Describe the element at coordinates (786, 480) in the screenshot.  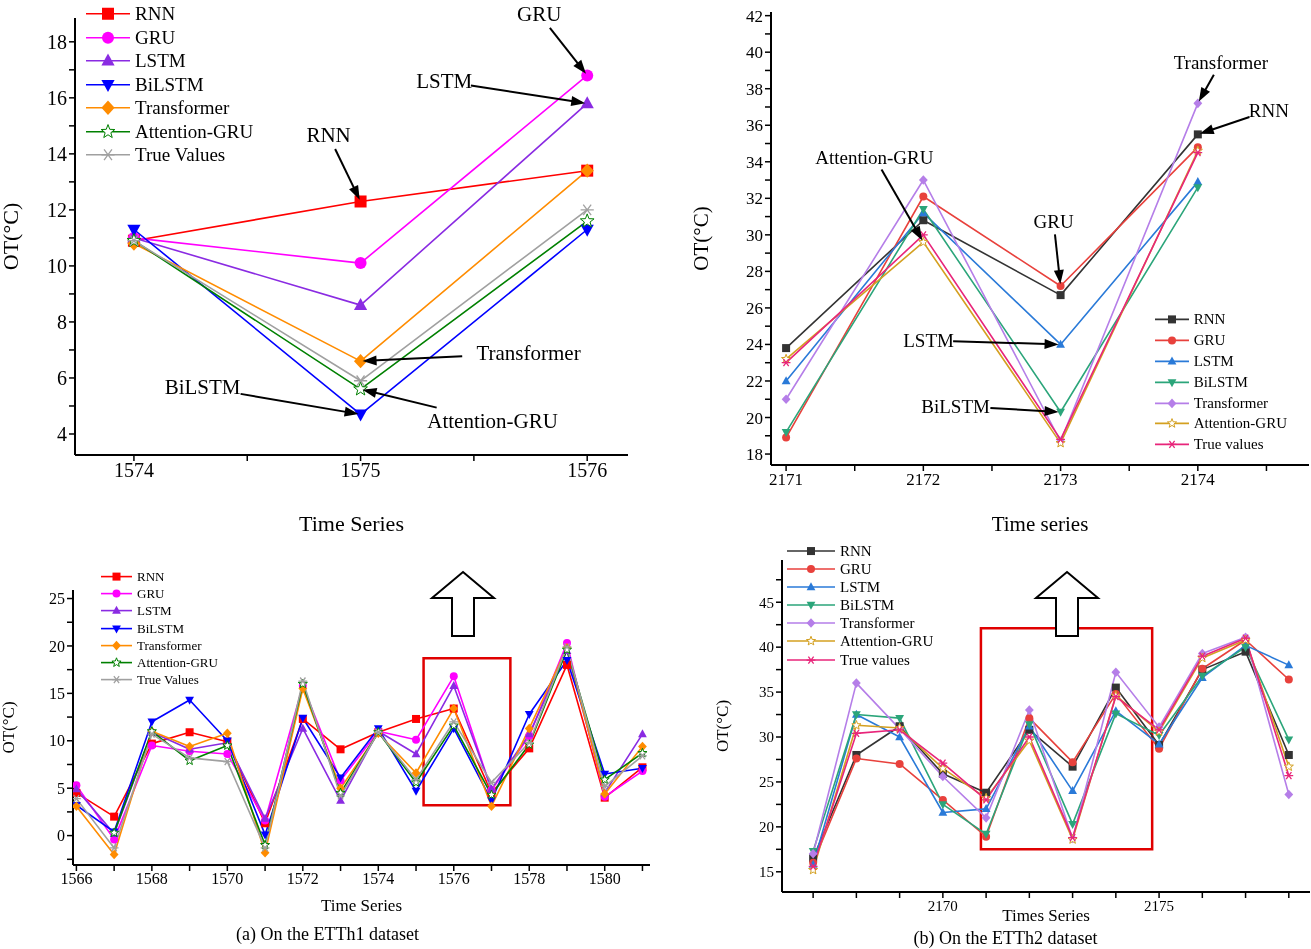
I see `x-tick-label: 2171` at that location.